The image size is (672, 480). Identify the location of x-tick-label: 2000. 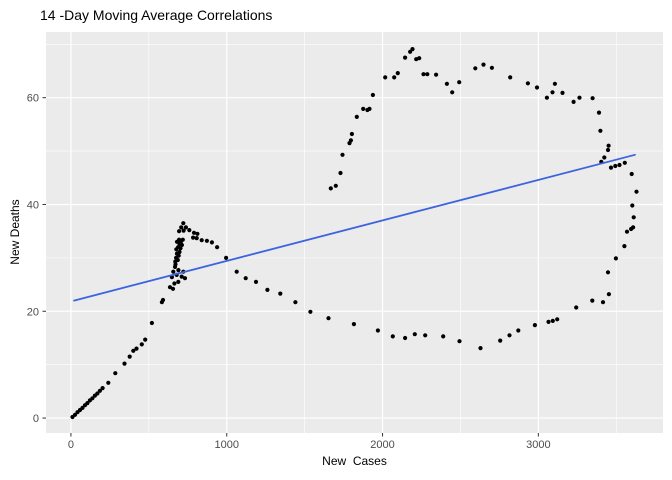
(382, 445).